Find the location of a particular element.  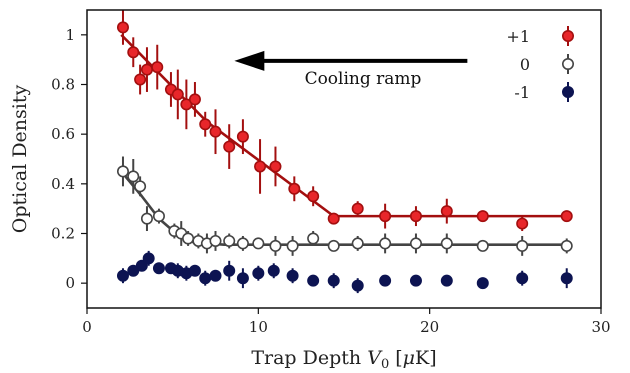

cooling-ramp-annotation: Cooling ramp is located at coordinates (351, 69).